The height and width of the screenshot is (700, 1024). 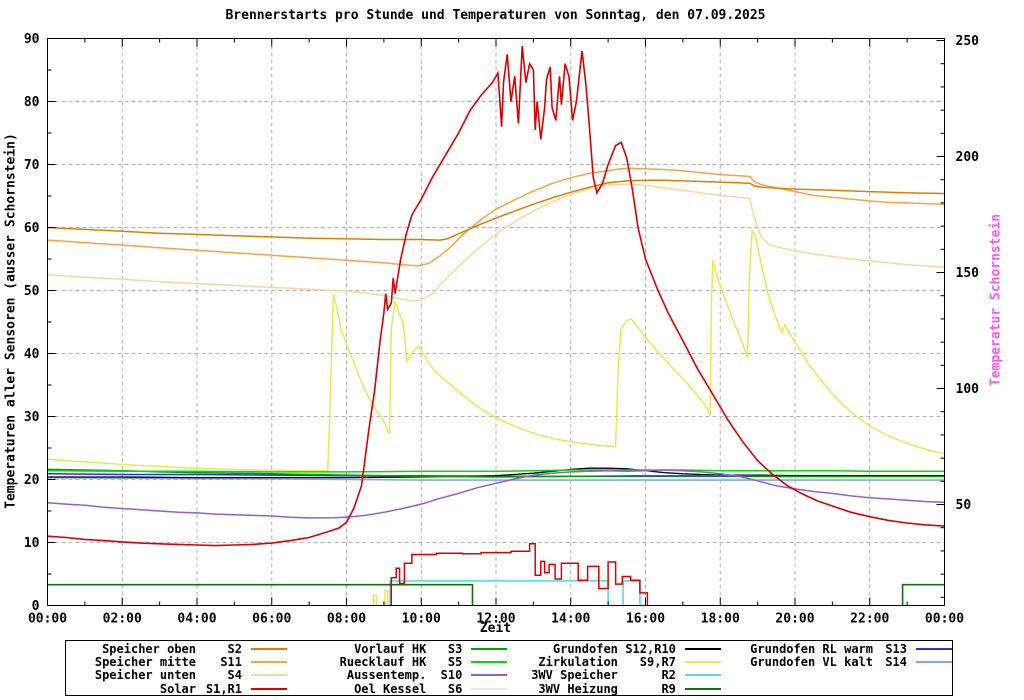 What do you see at coordinates (451, 675) in the screenshot?
I see `legend-sensor-code: S10` at bounding box center [451, 675].